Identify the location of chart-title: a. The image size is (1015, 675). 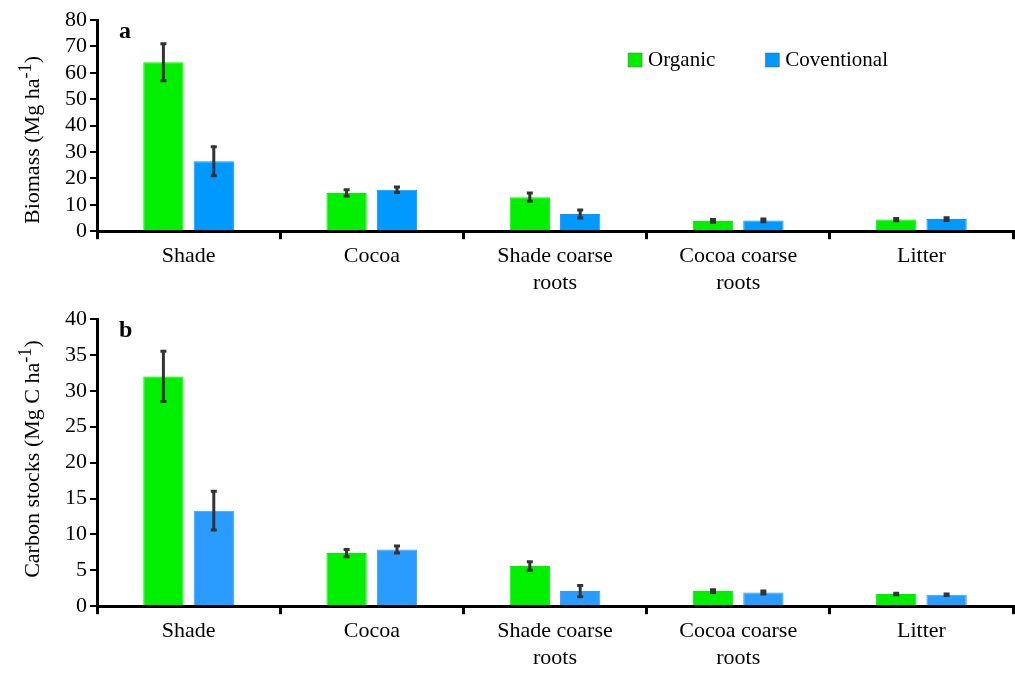
(125, 30).